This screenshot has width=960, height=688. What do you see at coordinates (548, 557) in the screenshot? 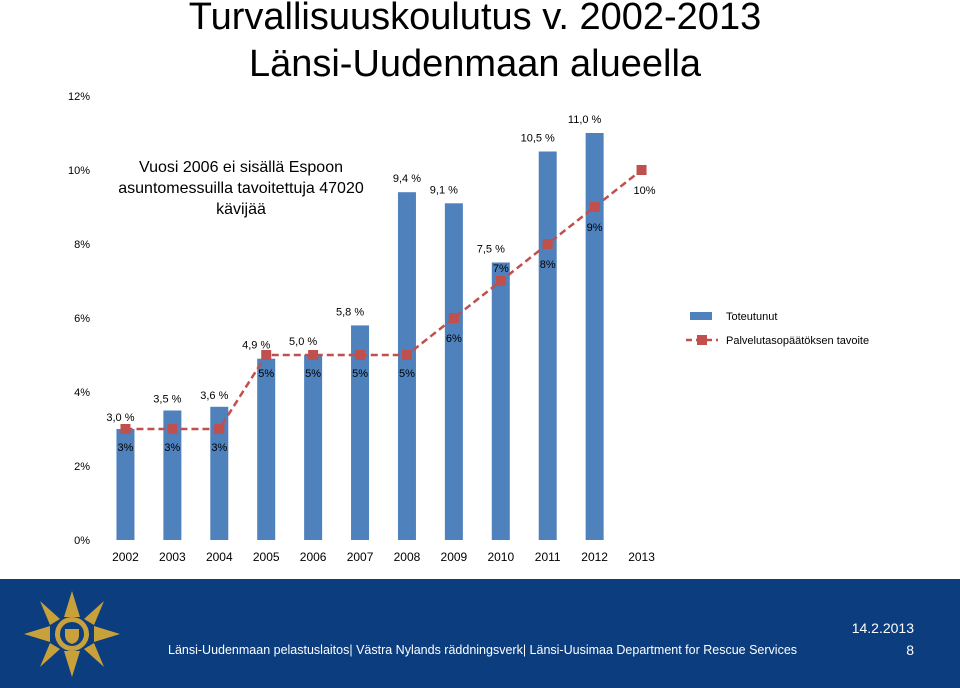
I see `x-tick-label: 2011` at bounding box center [548, 557].